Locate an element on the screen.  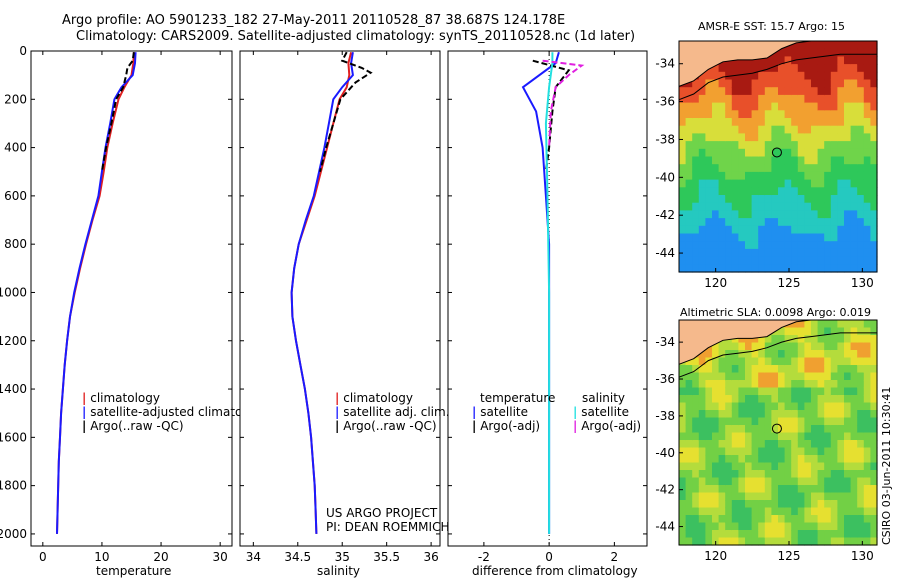
depth-tick-label: 600 is located at coordinates (15, 196).